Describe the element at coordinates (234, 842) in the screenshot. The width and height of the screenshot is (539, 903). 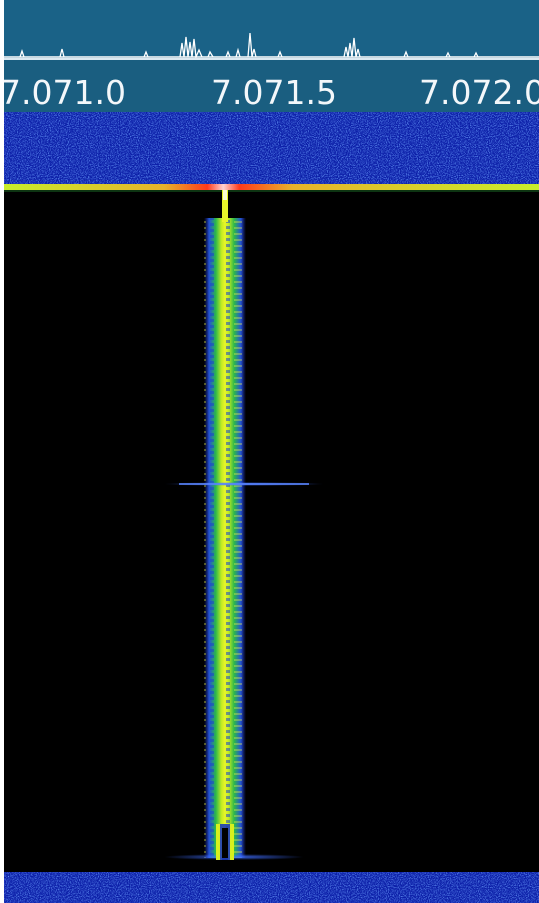
I see `signal-tail` at that location.